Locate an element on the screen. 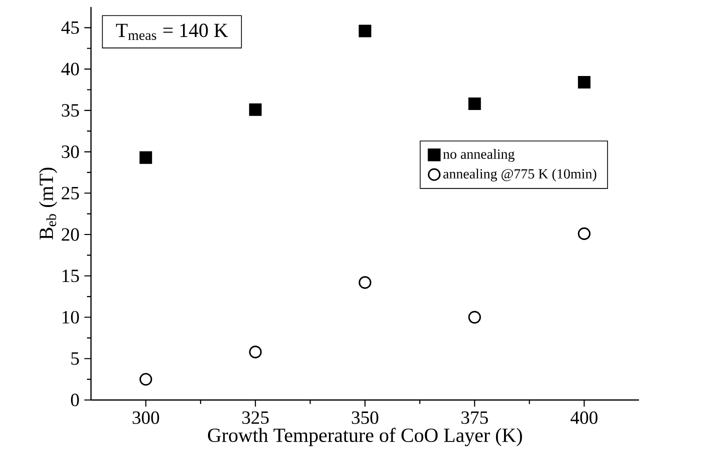 This screenshot has width=719, height=467. x-tick-label: 300 is located at coordinates (146, 417).